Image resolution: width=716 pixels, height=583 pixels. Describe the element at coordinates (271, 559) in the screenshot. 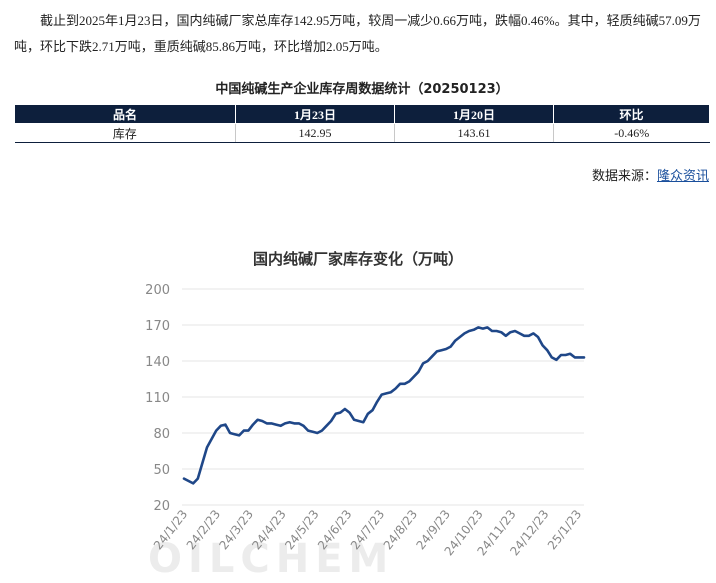

I see `watermark: OILCHEM` at that location.